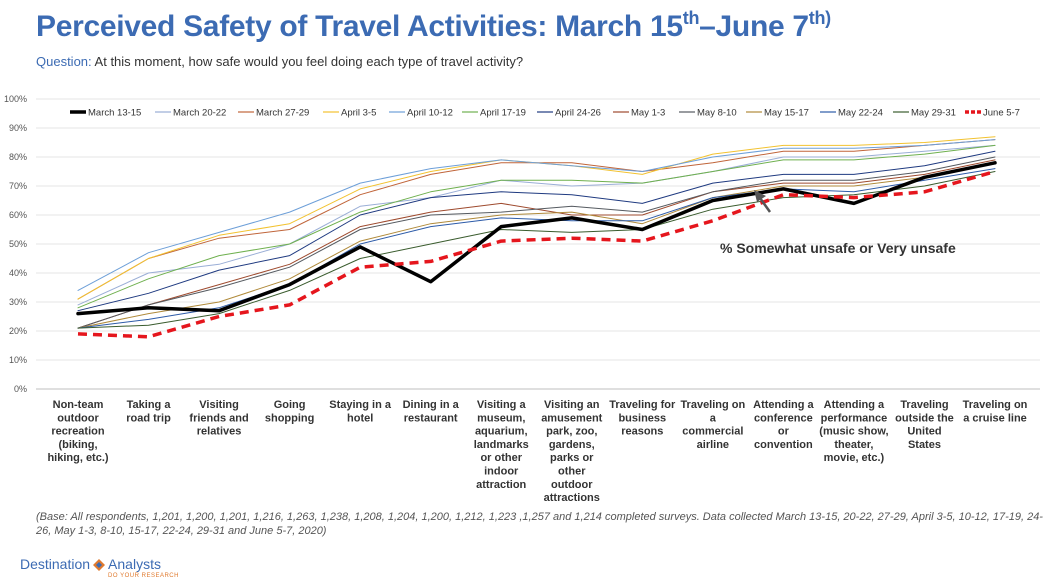  I want to click on legend-label: April 3-5, so click(358, 113).